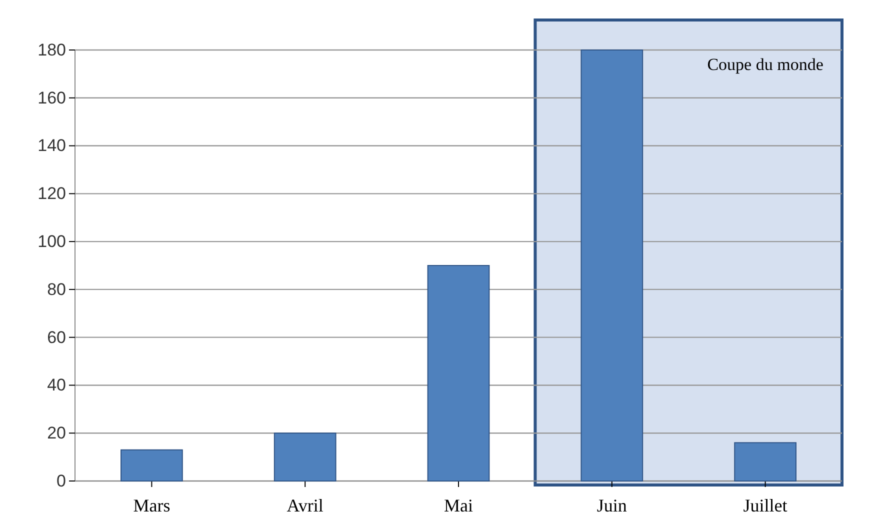 The height and width of the screenshot is (531, 882). What do you see at coordinates (765, 506) in the screenshot?
I see `x-tick-label: Juillet` at bounding box center [765, 506].